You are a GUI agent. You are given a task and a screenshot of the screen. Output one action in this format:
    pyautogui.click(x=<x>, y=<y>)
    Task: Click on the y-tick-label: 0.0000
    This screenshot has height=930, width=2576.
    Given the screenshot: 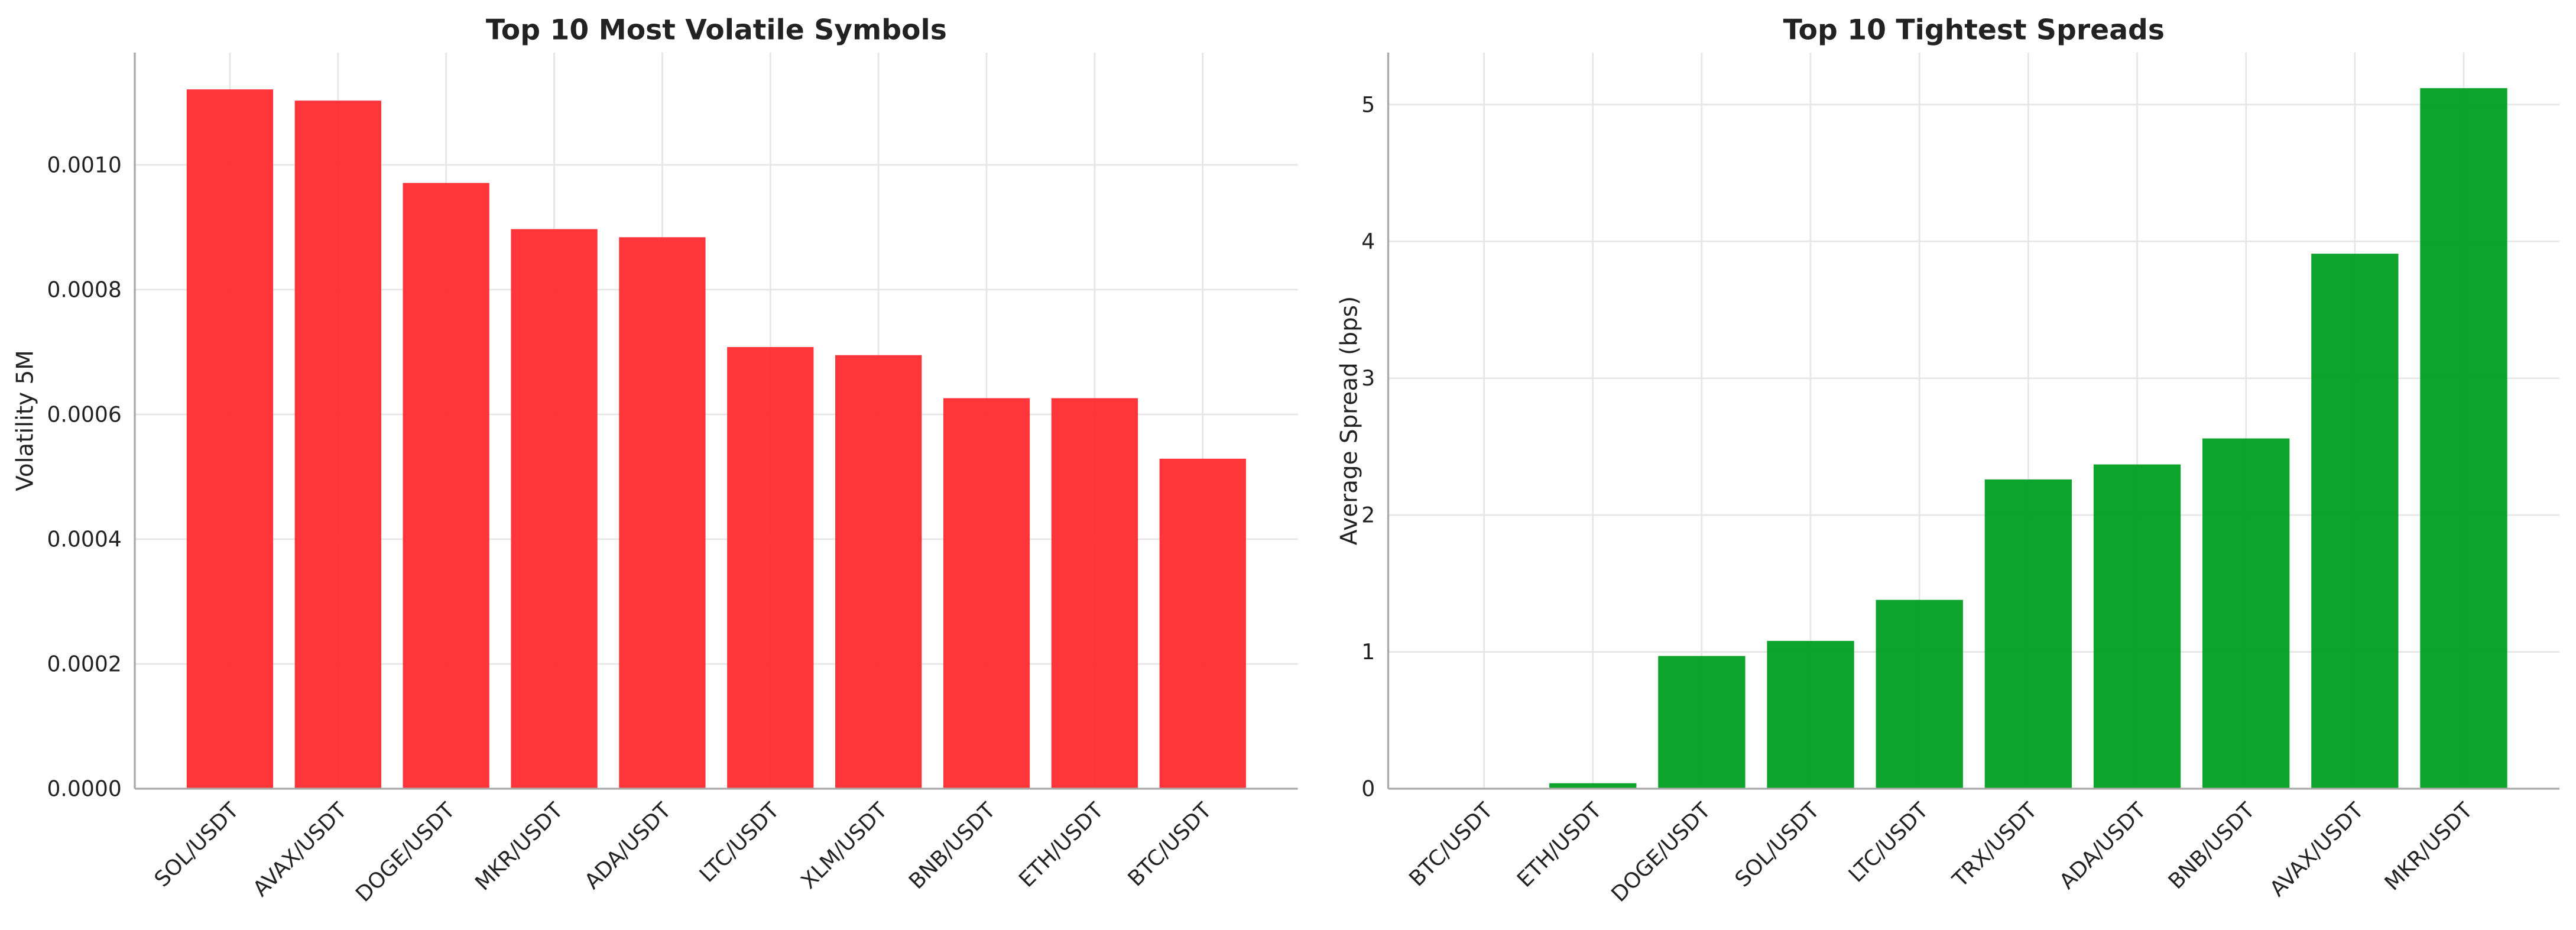 What is the action you would take?
    pyautogui.click(x=84, y=789)
    